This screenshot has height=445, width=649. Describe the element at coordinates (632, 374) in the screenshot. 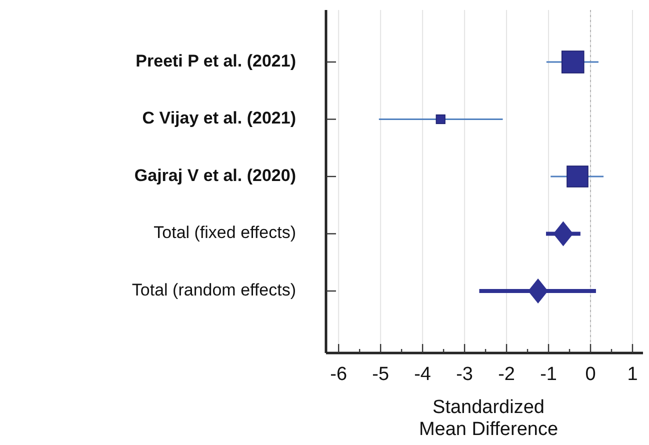

I see `x-tick-label: 1` at that location.